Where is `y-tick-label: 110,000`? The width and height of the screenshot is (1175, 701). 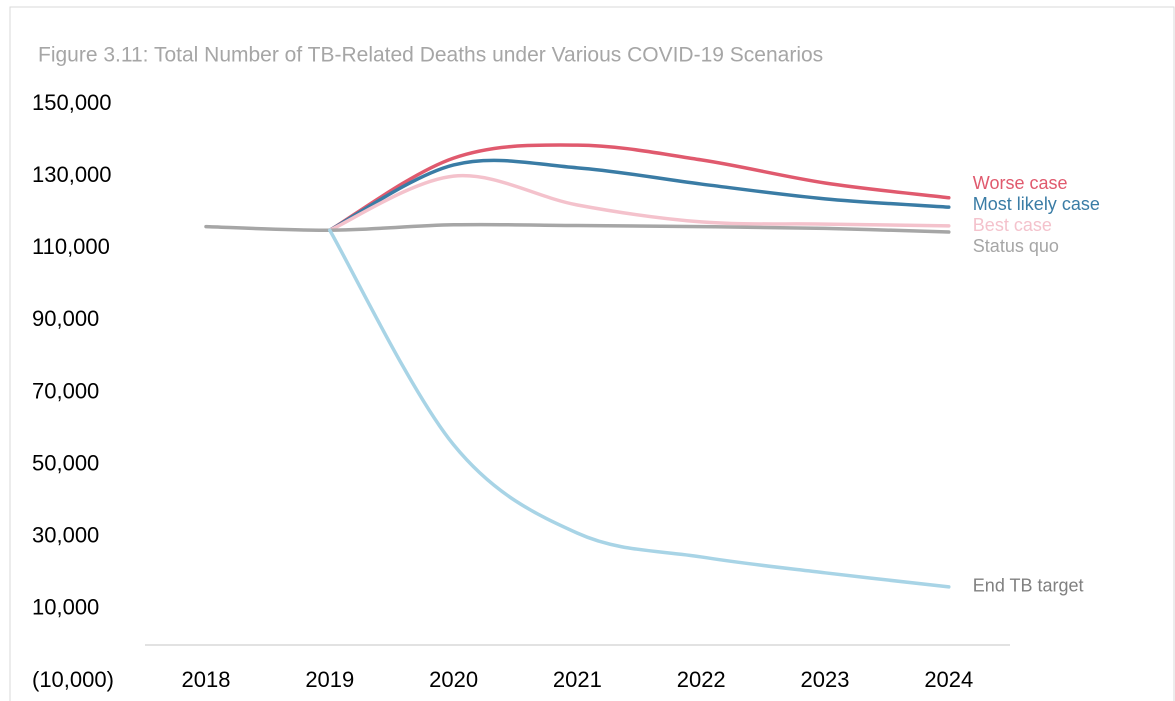 y-tick-label: 110,000 is located at coordinates (71, 246).